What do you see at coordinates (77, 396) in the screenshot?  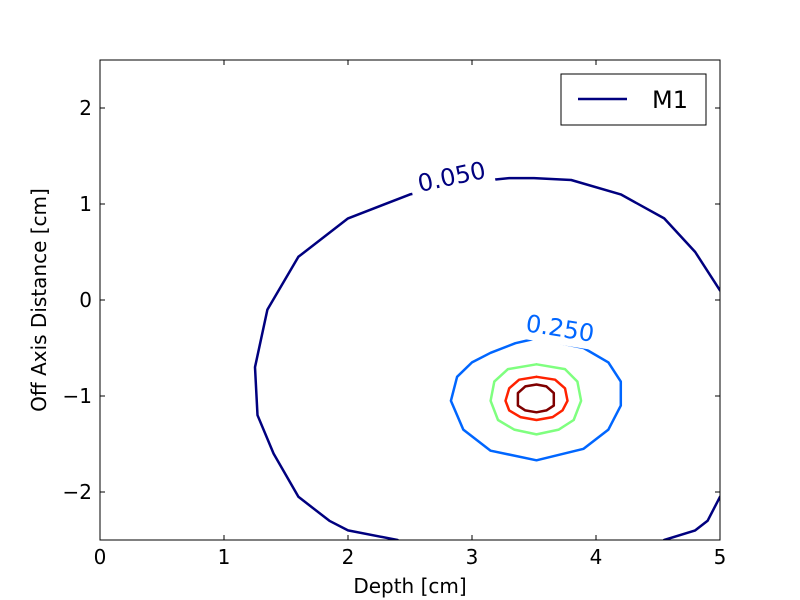 I see `y-tick-label: −1` at bounding box center [77, 396].